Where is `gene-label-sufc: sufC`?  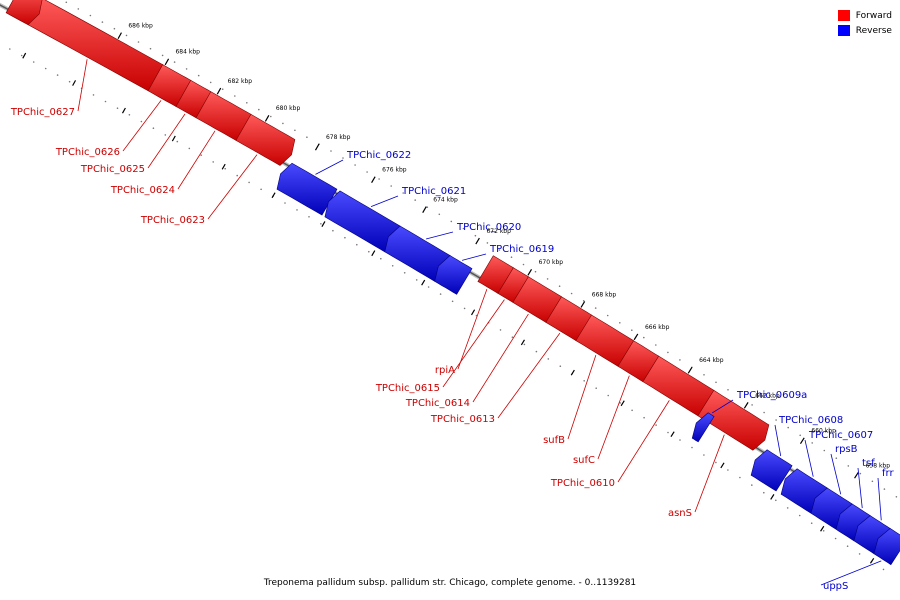
gene-label-sufc: sufC is located at coordinates (584, 460).